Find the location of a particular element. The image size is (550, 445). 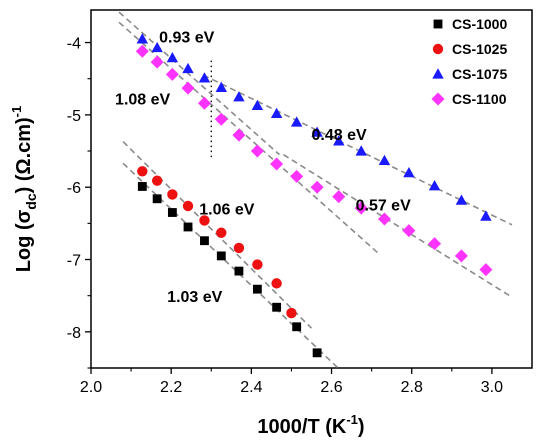

y-axis-title: Log (σdc) (Ω.cm)-1 is located at coordinates (24, 189).